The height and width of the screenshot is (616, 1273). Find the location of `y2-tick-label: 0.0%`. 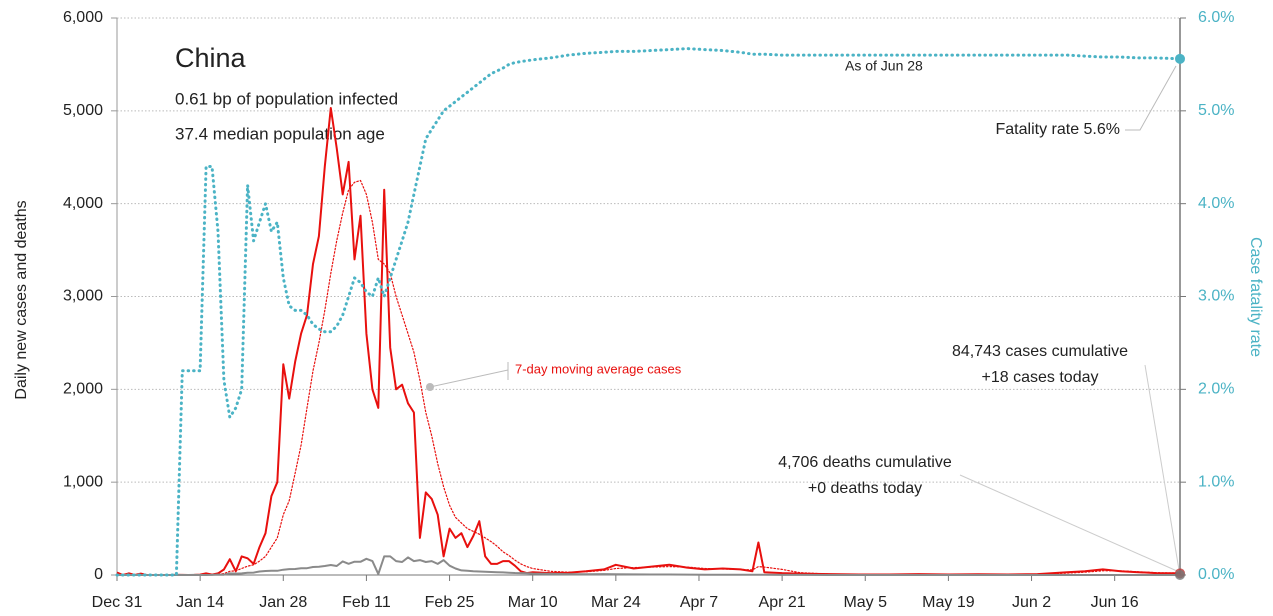

y2-tick-label: 0.0% is located at coordinates (1216, 574).